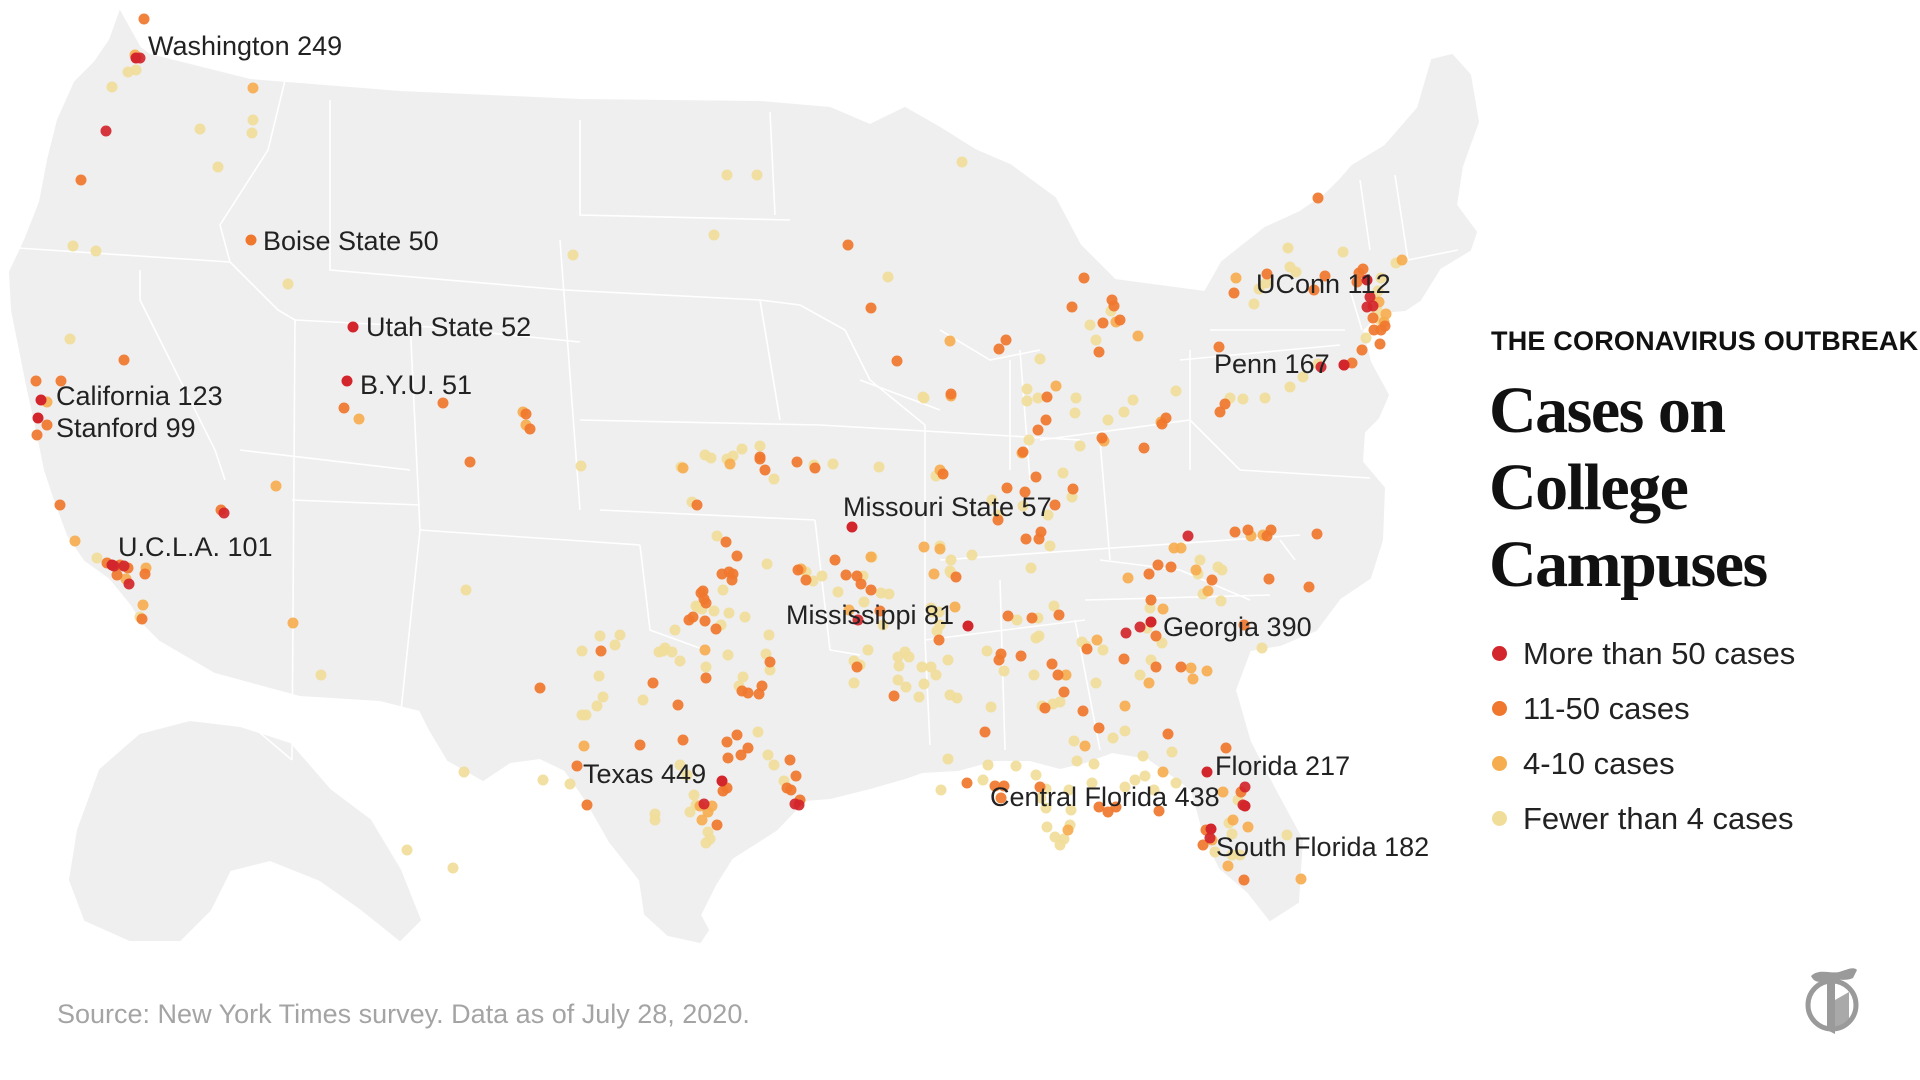 The height and width of the screenshot is (1080, 1920). Describe the element at coordinates (416, 385) in the screenshot. I see `school-label: B.Y.U. 51` at that location.